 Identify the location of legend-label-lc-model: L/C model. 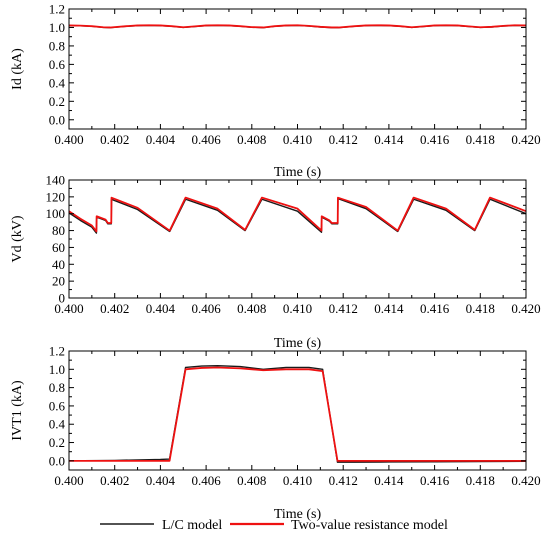
(192, 525).